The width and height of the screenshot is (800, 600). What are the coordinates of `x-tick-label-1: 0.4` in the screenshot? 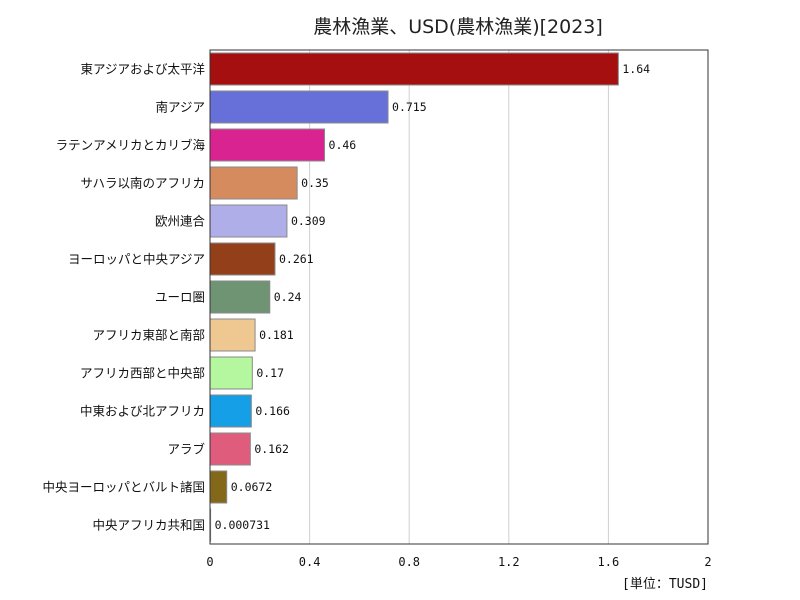 It's located at (310, 562).